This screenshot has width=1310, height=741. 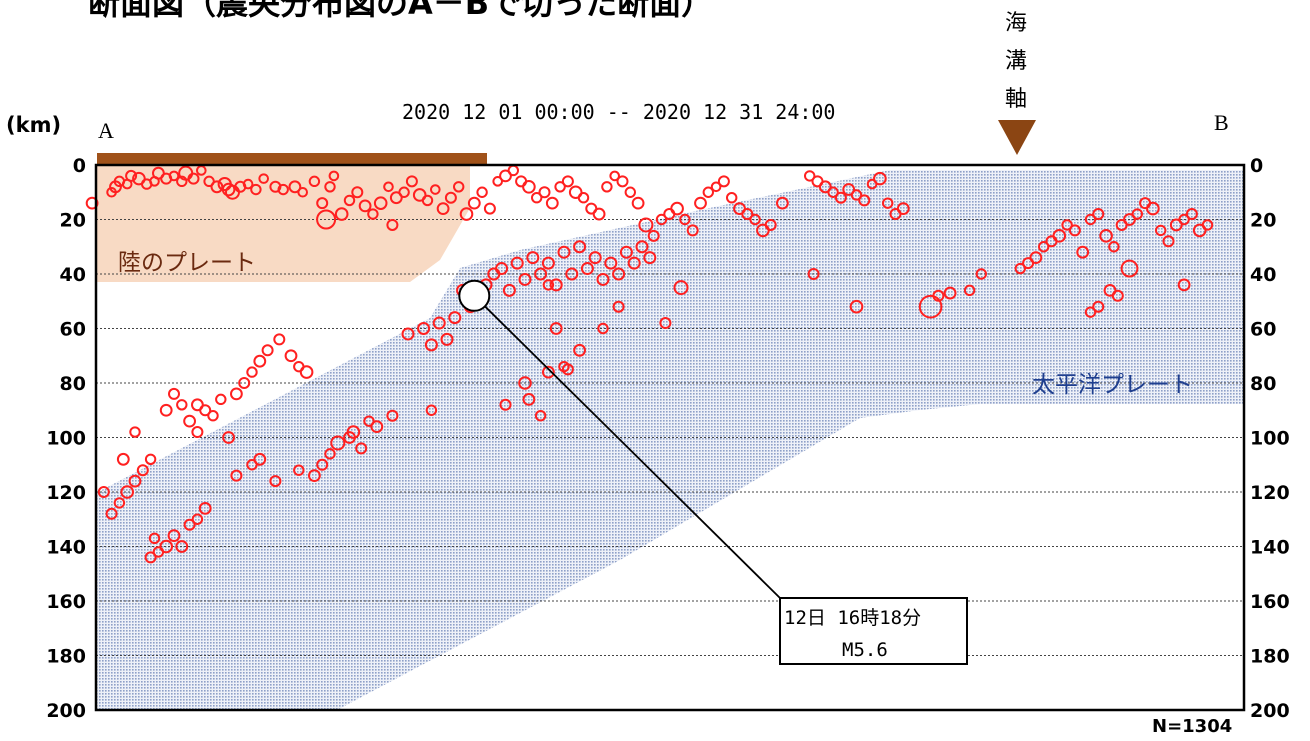 What do you see at coordinates (1263, 330) in the screenshot?
I see `tick-label-right: 60` at bounding box center [1263, 330].